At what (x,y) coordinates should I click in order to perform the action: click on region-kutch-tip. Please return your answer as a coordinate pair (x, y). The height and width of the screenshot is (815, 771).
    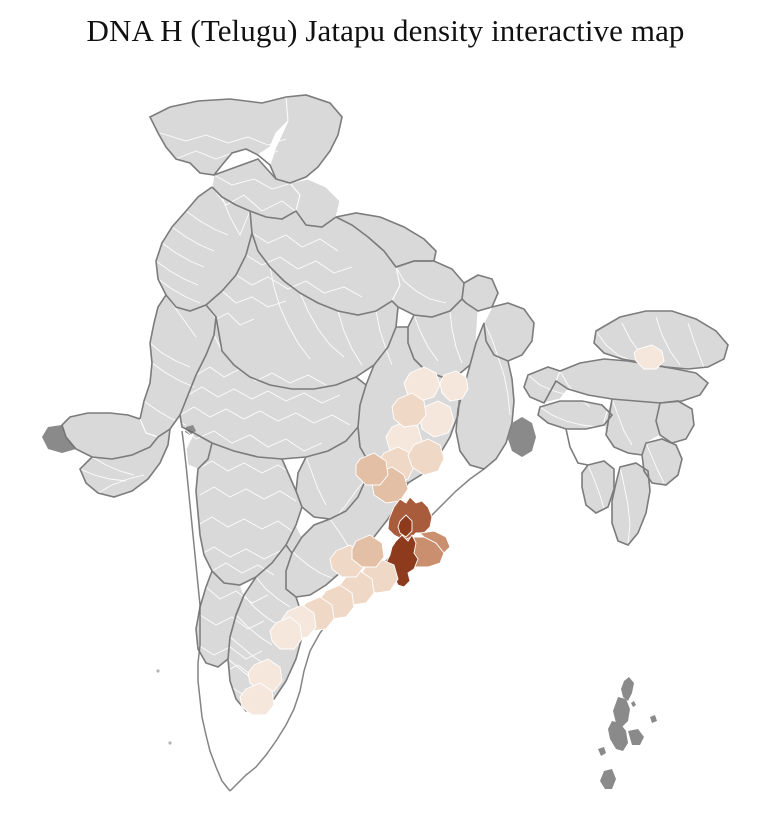
    Looking at the image, I should click on (59, 439).